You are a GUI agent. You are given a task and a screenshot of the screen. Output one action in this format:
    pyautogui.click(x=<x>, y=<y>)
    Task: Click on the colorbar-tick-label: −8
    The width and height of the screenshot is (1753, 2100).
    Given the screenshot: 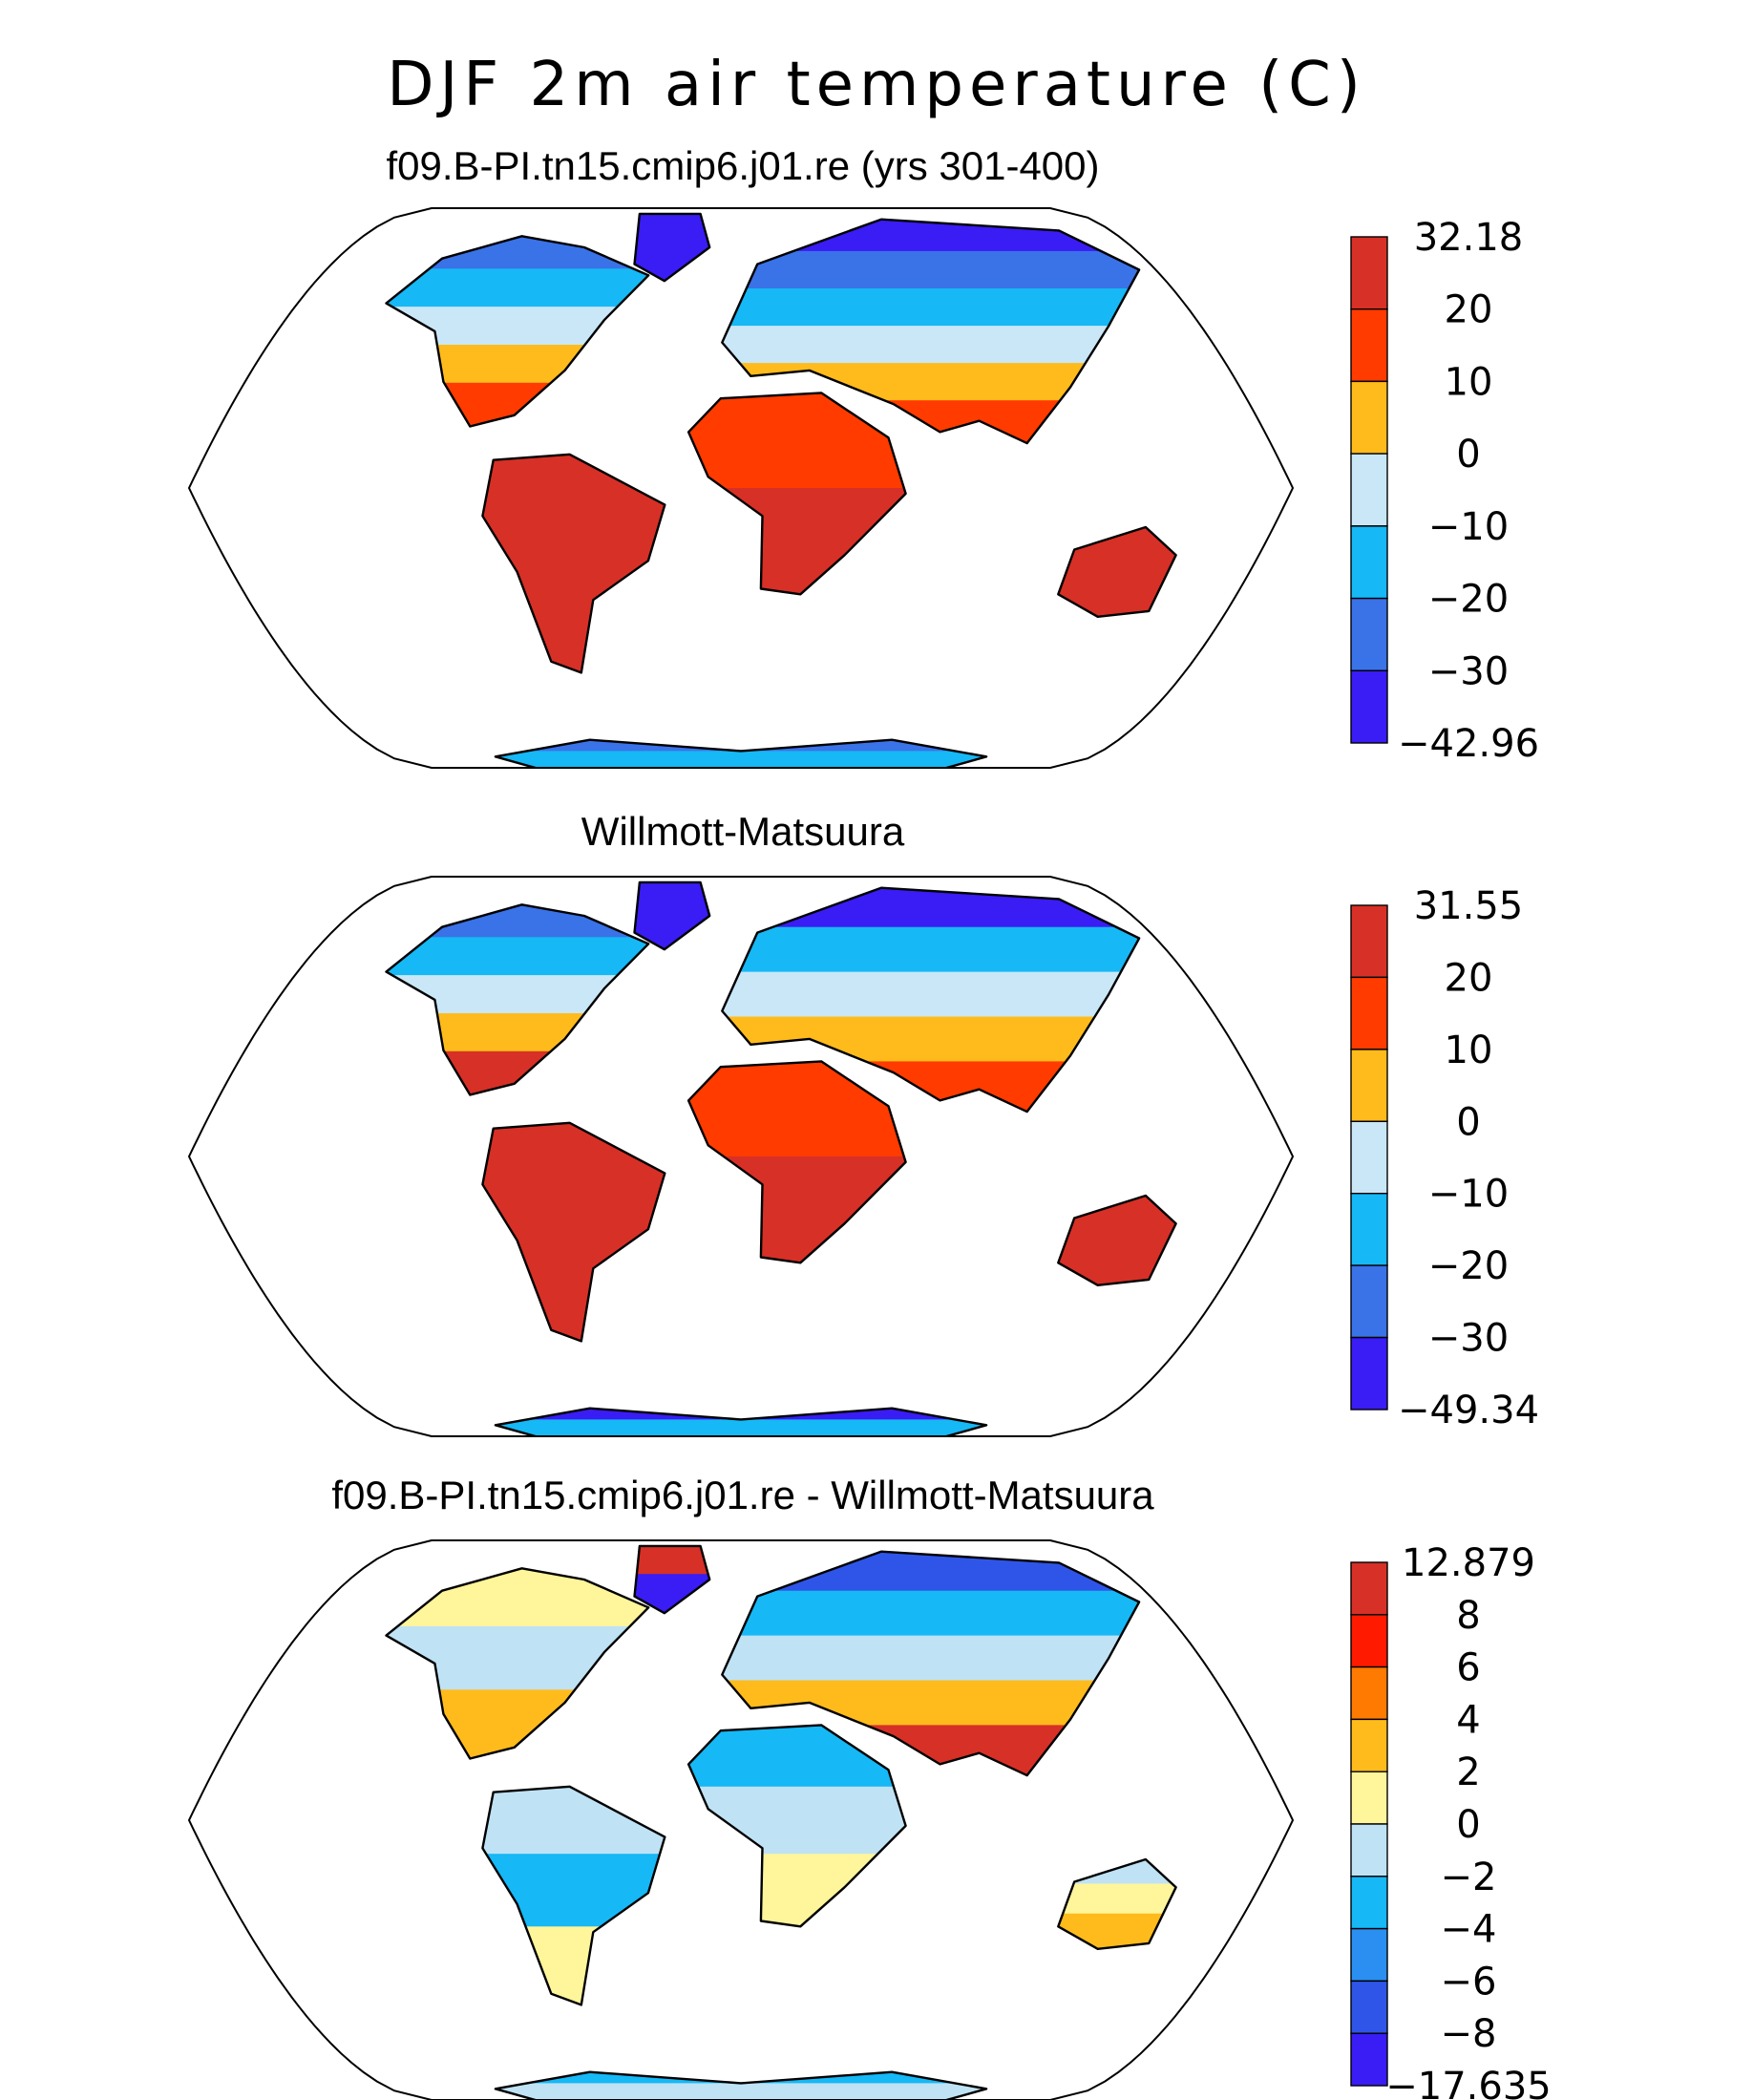 What is the action you would take?
    pyautogui.click(x=1469, y=2034)
    